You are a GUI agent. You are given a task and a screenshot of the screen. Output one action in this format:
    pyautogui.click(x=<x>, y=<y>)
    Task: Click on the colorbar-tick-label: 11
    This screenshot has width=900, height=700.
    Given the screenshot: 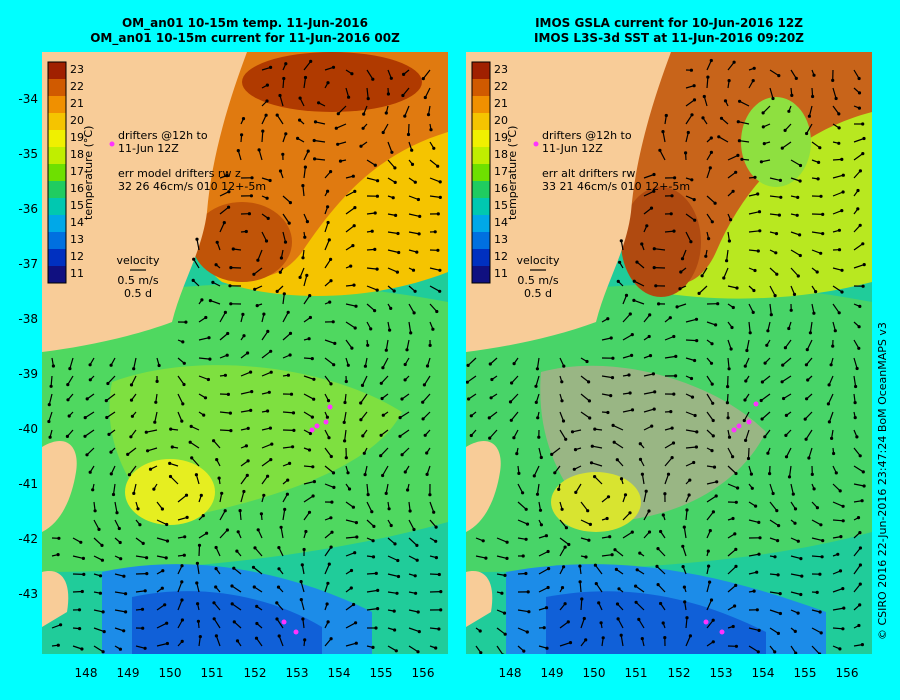 What is the action you would take?
    pyautogui.click(x=77, y=273)
    